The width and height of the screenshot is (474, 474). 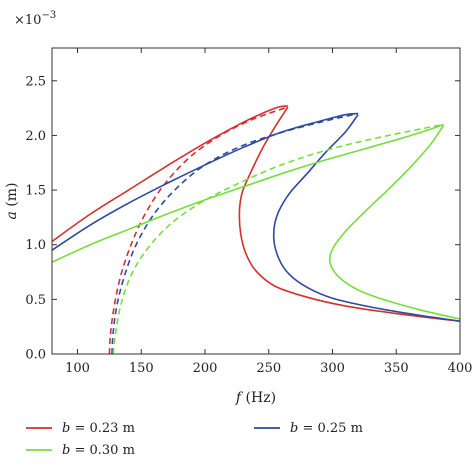 What do you see at coordinates (460, 368) in the screenshot?
I see `x-tick-label: 400` at bounding box center [460, 368].